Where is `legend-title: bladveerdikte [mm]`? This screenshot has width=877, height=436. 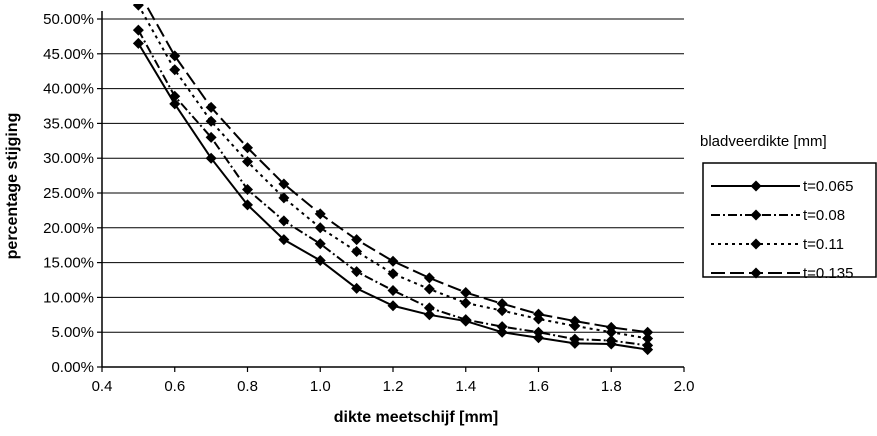
legend-title: bladveerdikte [mm] is located at coordinates (763, 141).